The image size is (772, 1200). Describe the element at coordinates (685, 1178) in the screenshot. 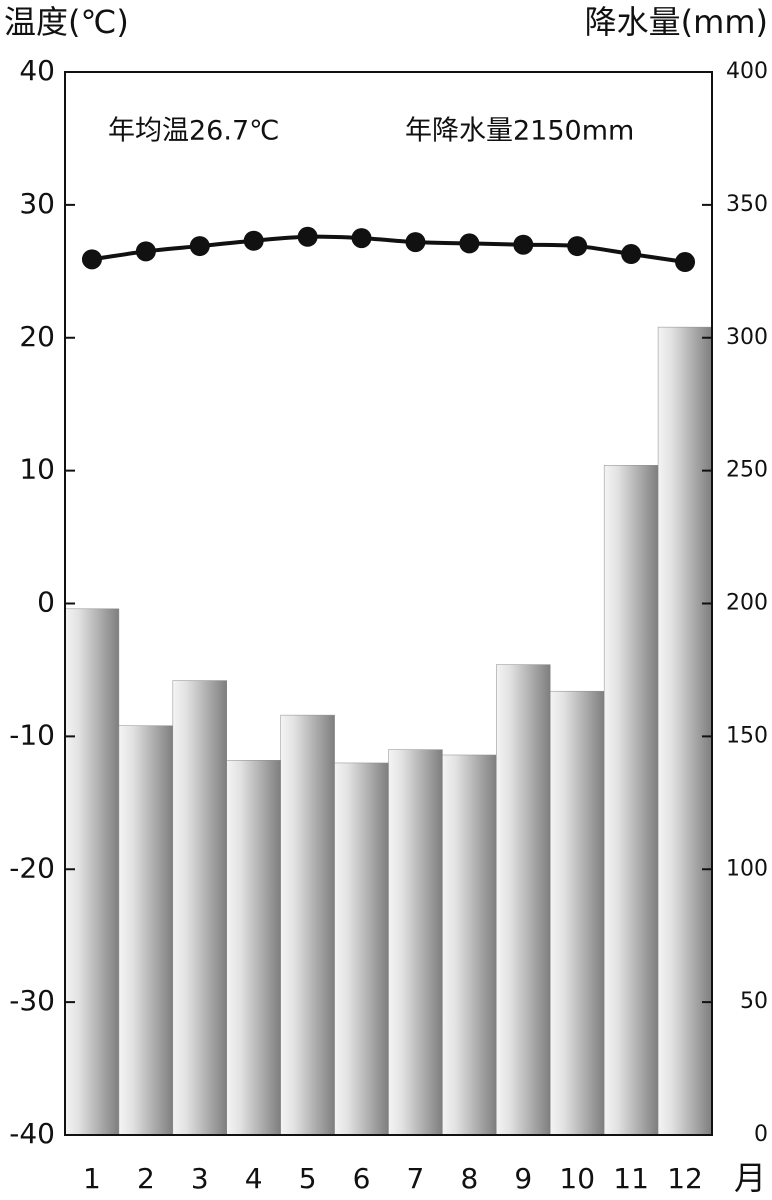

I see `x-tick-label: 12` at that location.